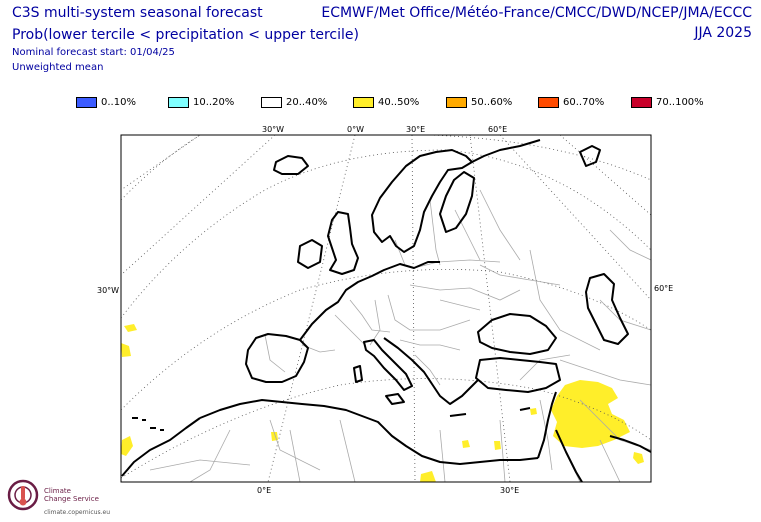  I want to click on coast-continent-north, so click(369, 301).